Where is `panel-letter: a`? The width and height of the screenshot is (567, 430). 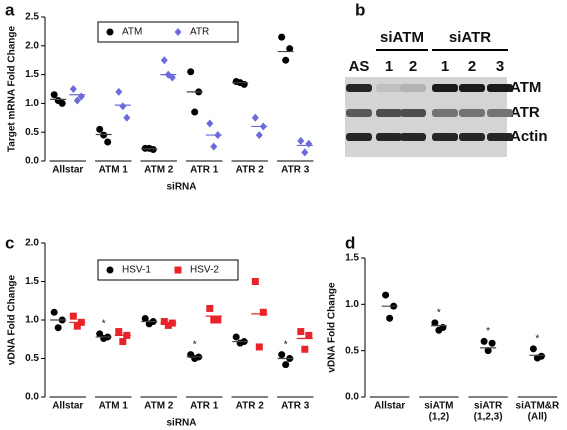
panel-letter: a is located at coordinates (10, 9).